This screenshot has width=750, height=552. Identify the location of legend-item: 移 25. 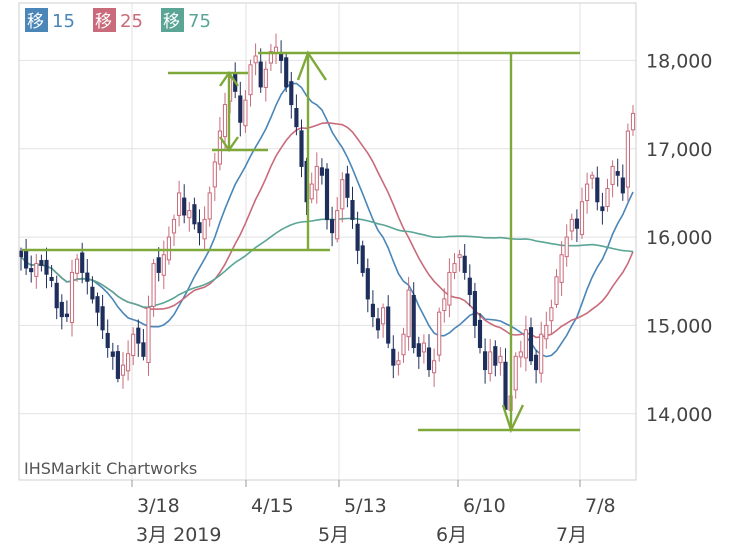
(118, 20).